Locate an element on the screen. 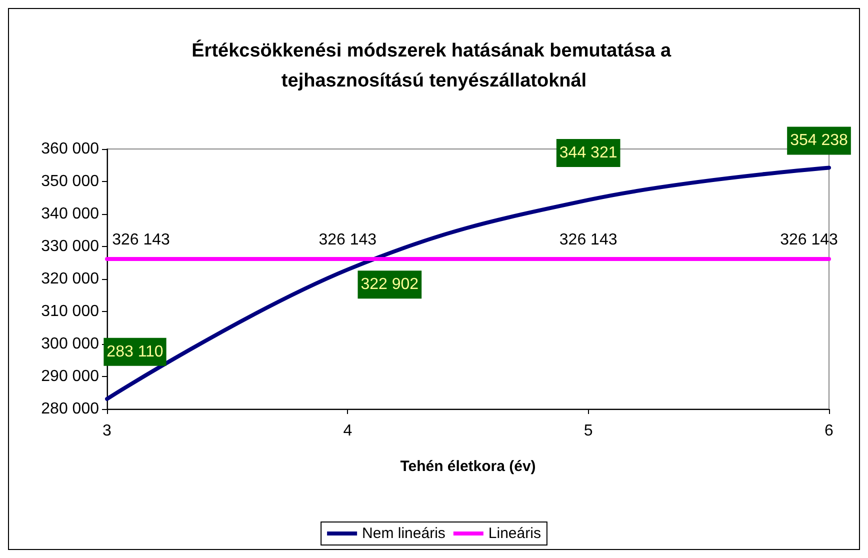 The image size is (868, 558). y-tick-label: 350 000 is located at coordinates (70, 181).